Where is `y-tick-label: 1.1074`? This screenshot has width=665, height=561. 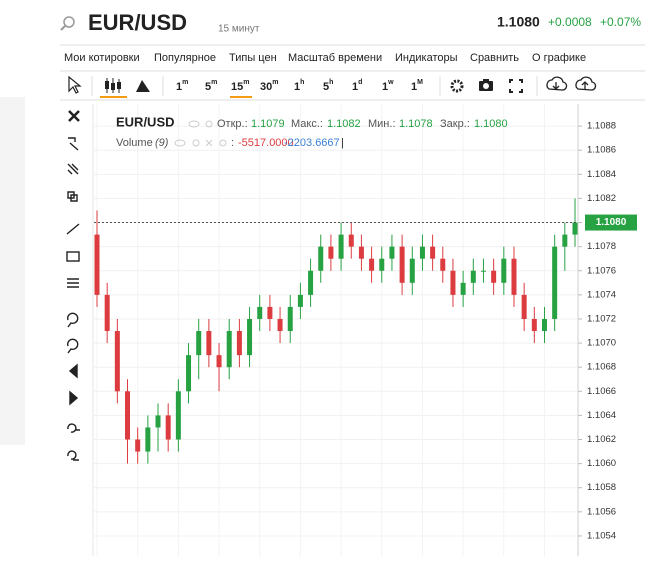
y-tick-label: 1.1074 is located at coordinates (601, 294).